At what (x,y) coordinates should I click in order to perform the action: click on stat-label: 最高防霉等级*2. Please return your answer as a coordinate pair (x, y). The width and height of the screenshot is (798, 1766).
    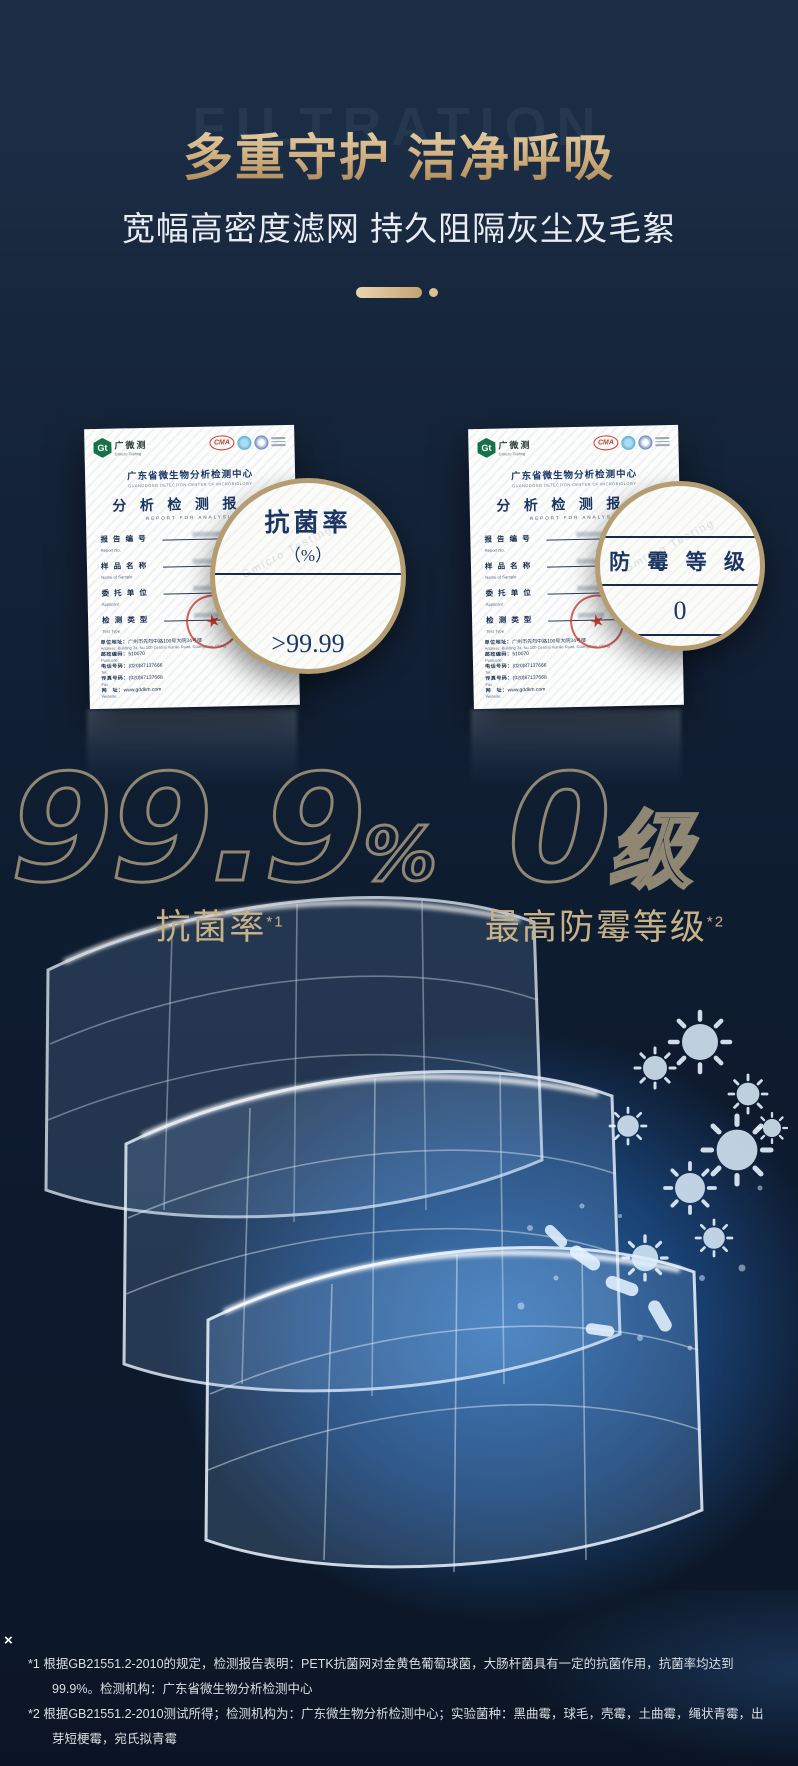
    Looking at the image, I should click on (605, 928).